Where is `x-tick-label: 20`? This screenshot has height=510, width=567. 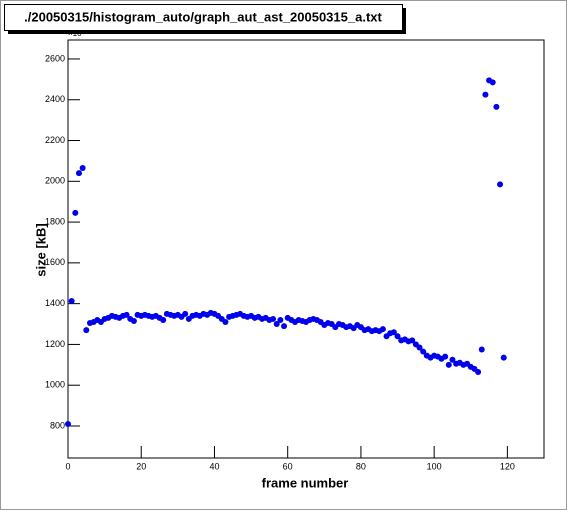
x-tick-label: 20 is located at coordinates (141, 466).